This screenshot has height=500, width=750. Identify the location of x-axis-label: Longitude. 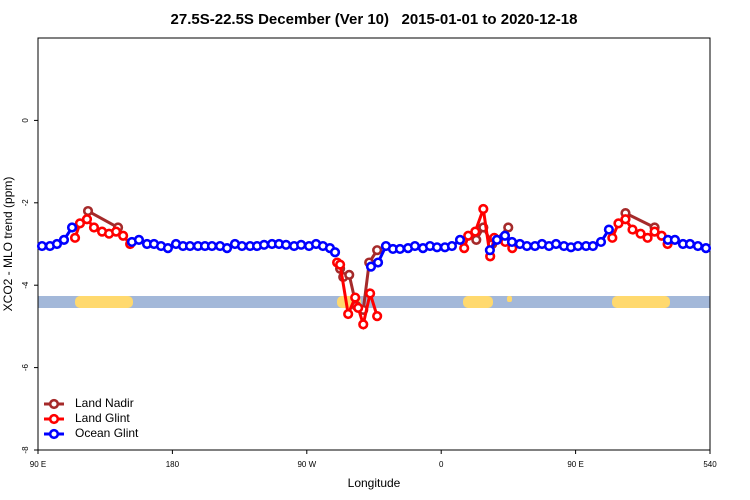
(374, 483).